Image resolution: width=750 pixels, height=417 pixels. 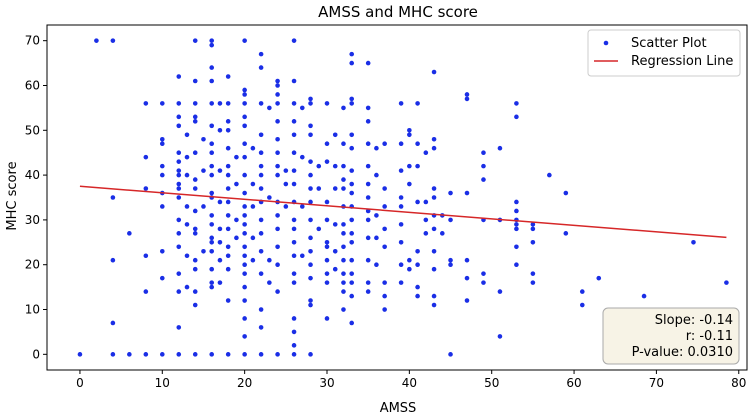 What do you see at coordinates (32, 310) in the screenshot?
I see `y-tick-label: 10` at bounding box center [32, 310].